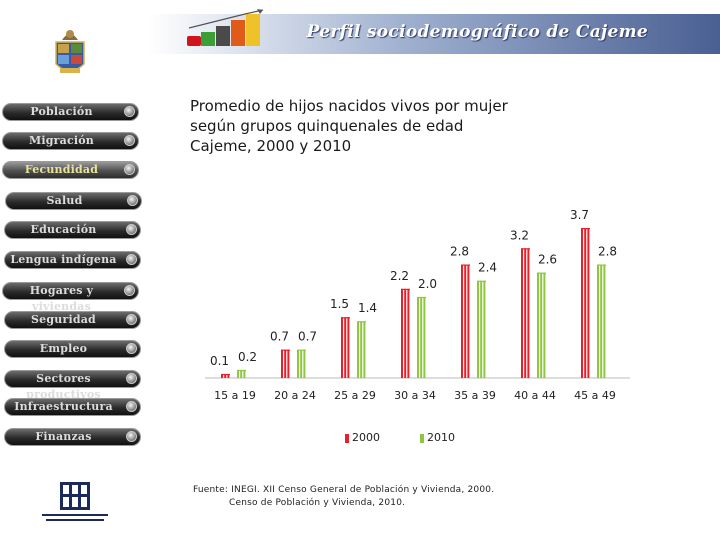 Image resolution: width=720 pixels, height=540 pixels. What do you see at coordinates (607, 251) in the screenshot?
I see `data-label-2010-6: 2.8` at bounding box center [607, 251].